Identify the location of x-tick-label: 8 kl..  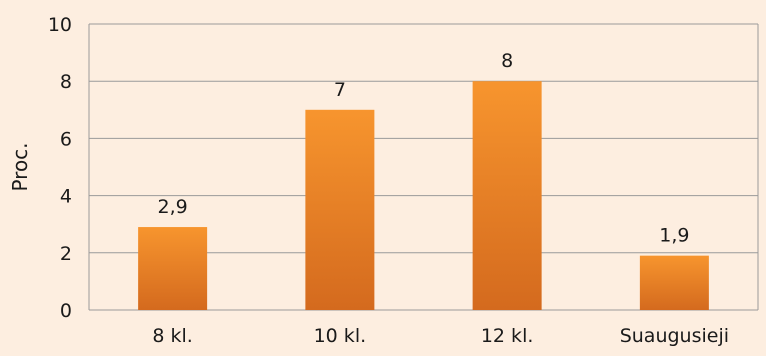
(172, 336).